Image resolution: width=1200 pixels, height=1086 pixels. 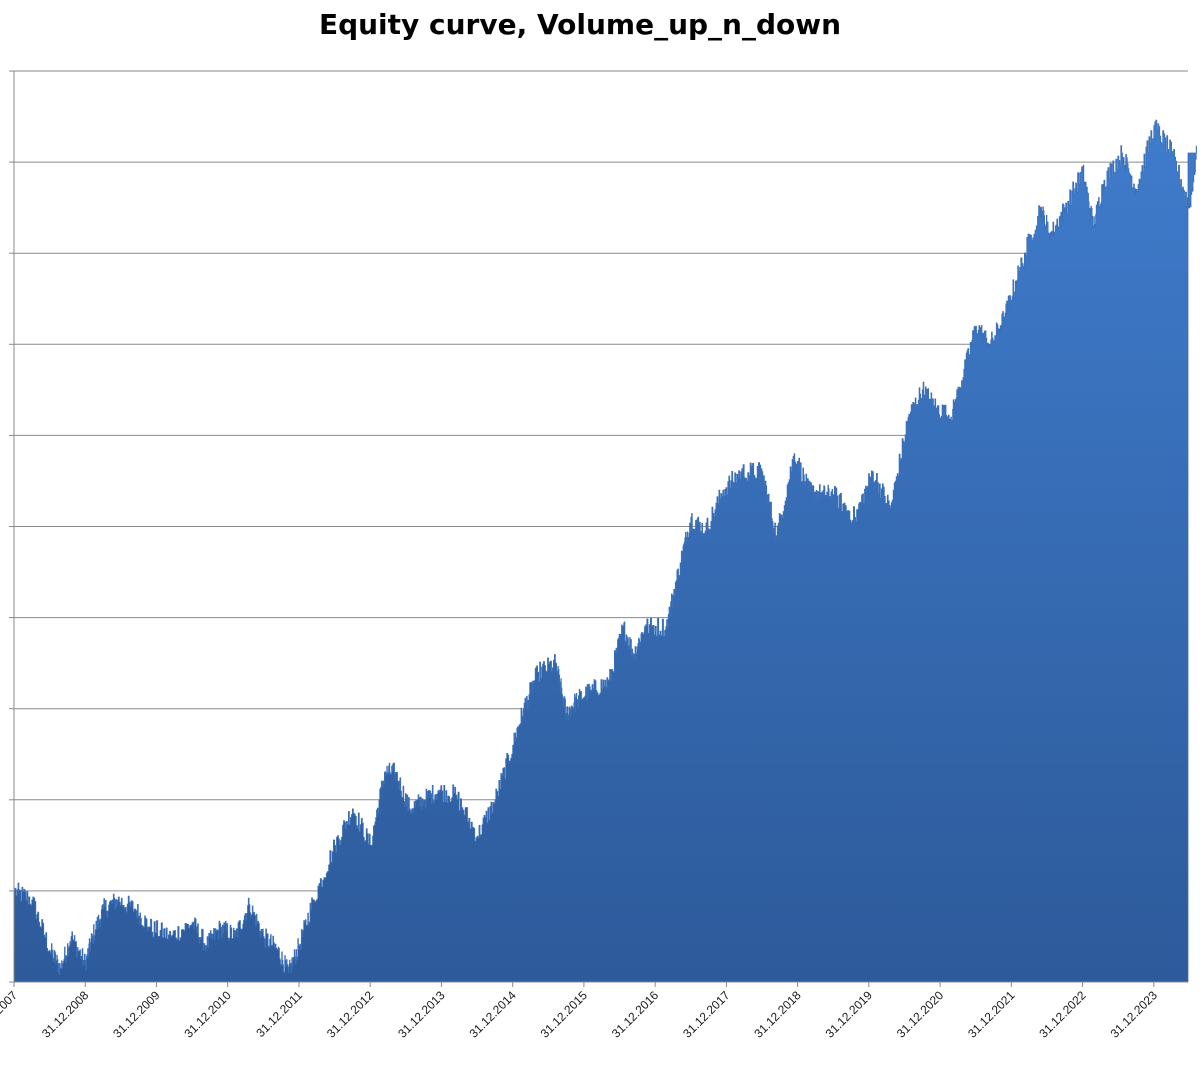 I want to click on x-tick-label: 31.12.2018, so click(x=777, y=1014).